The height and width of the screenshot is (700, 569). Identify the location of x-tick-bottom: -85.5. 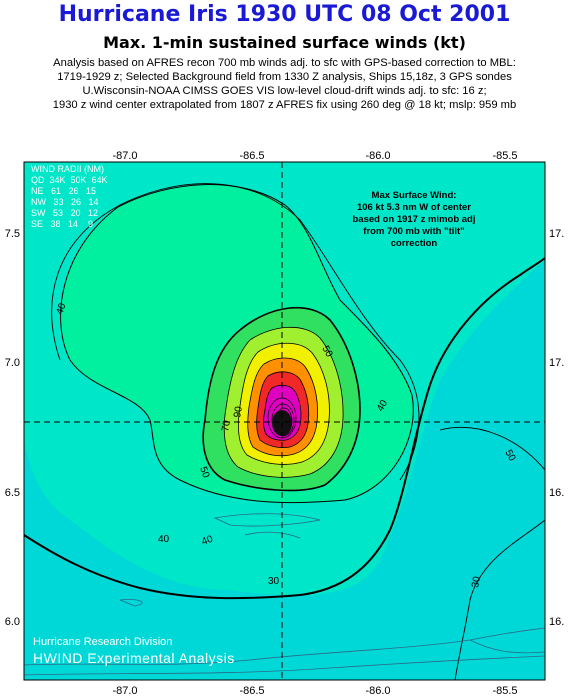
(504, 691).